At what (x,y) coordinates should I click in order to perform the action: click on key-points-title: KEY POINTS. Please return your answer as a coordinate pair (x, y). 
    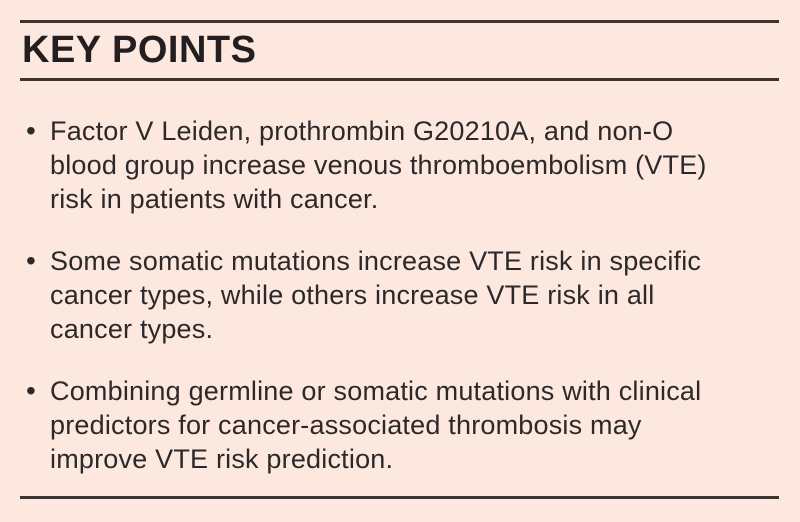
    Looking at the image, I should click on (139, 50).